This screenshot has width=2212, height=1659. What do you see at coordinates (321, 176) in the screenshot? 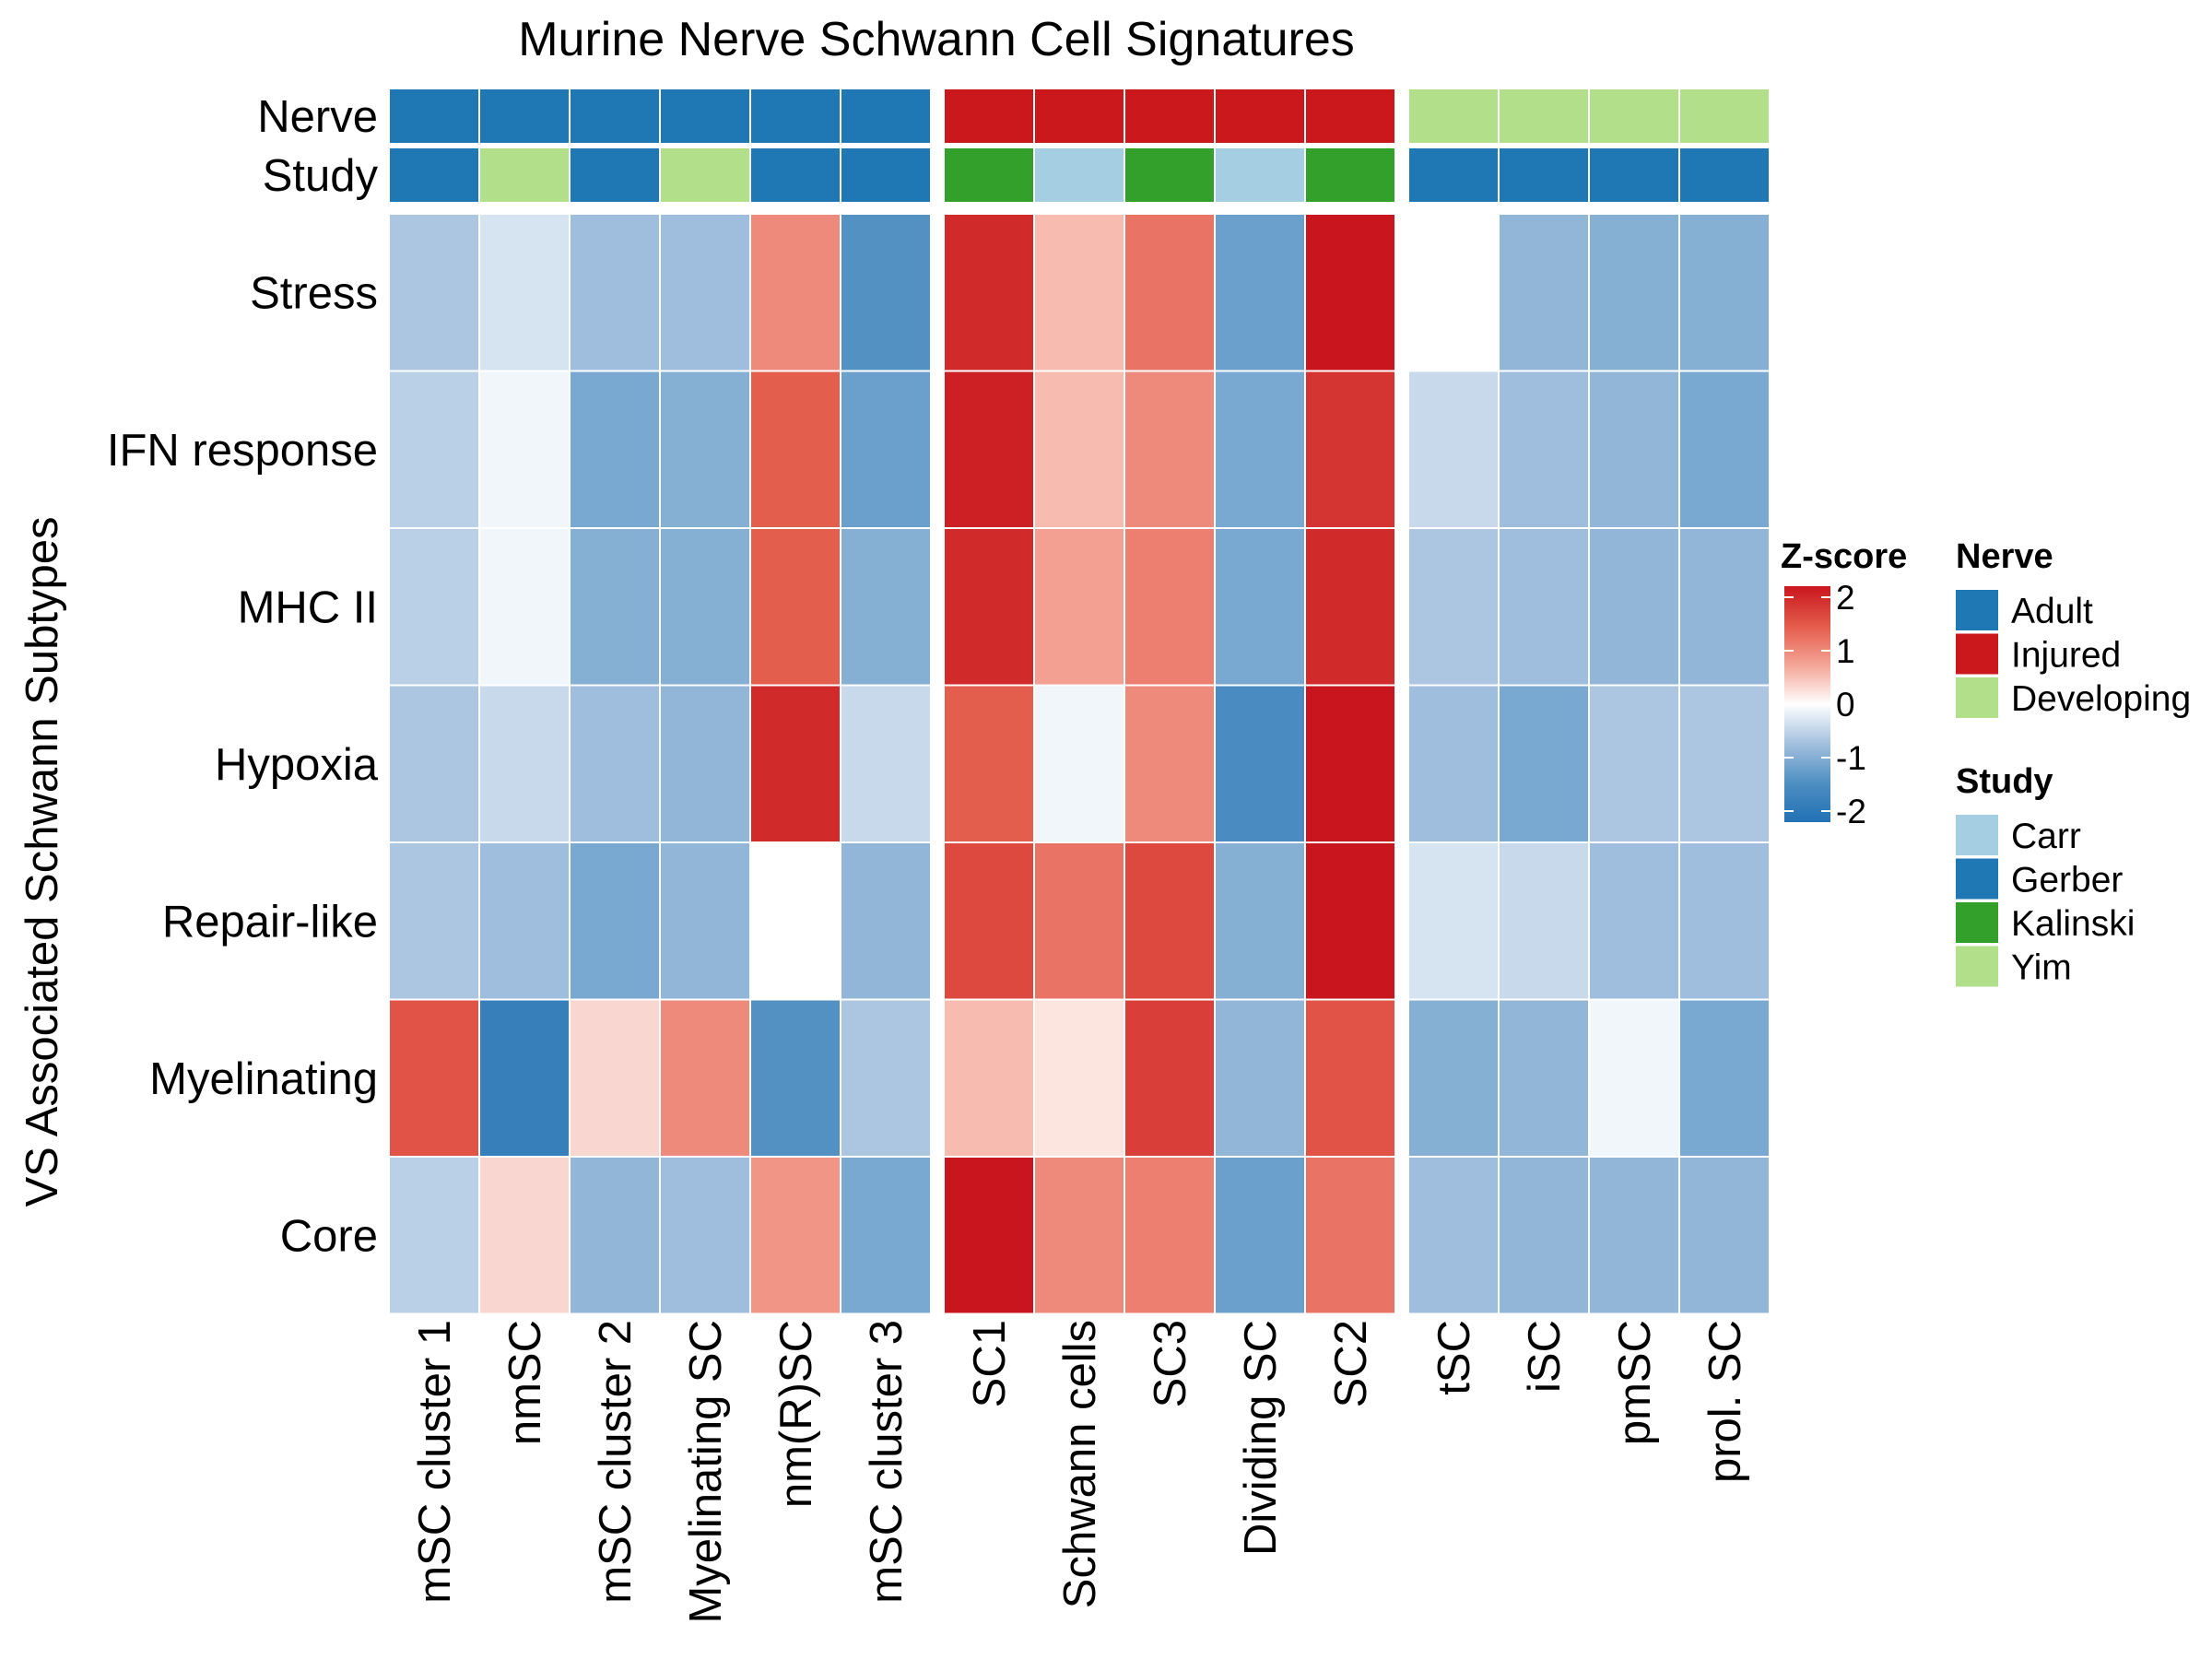
I see `annotation-label-study: Study` at bounding box center [321, 176].